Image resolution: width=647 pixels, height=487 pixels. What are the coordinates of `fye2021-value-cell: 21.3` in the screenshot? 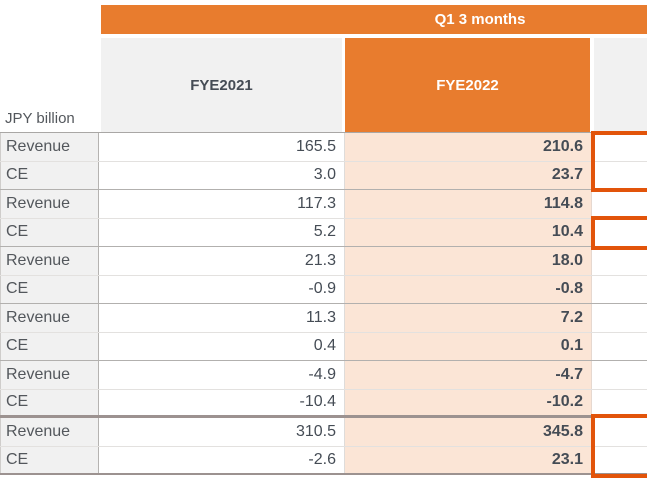 It's located at (222, 261).